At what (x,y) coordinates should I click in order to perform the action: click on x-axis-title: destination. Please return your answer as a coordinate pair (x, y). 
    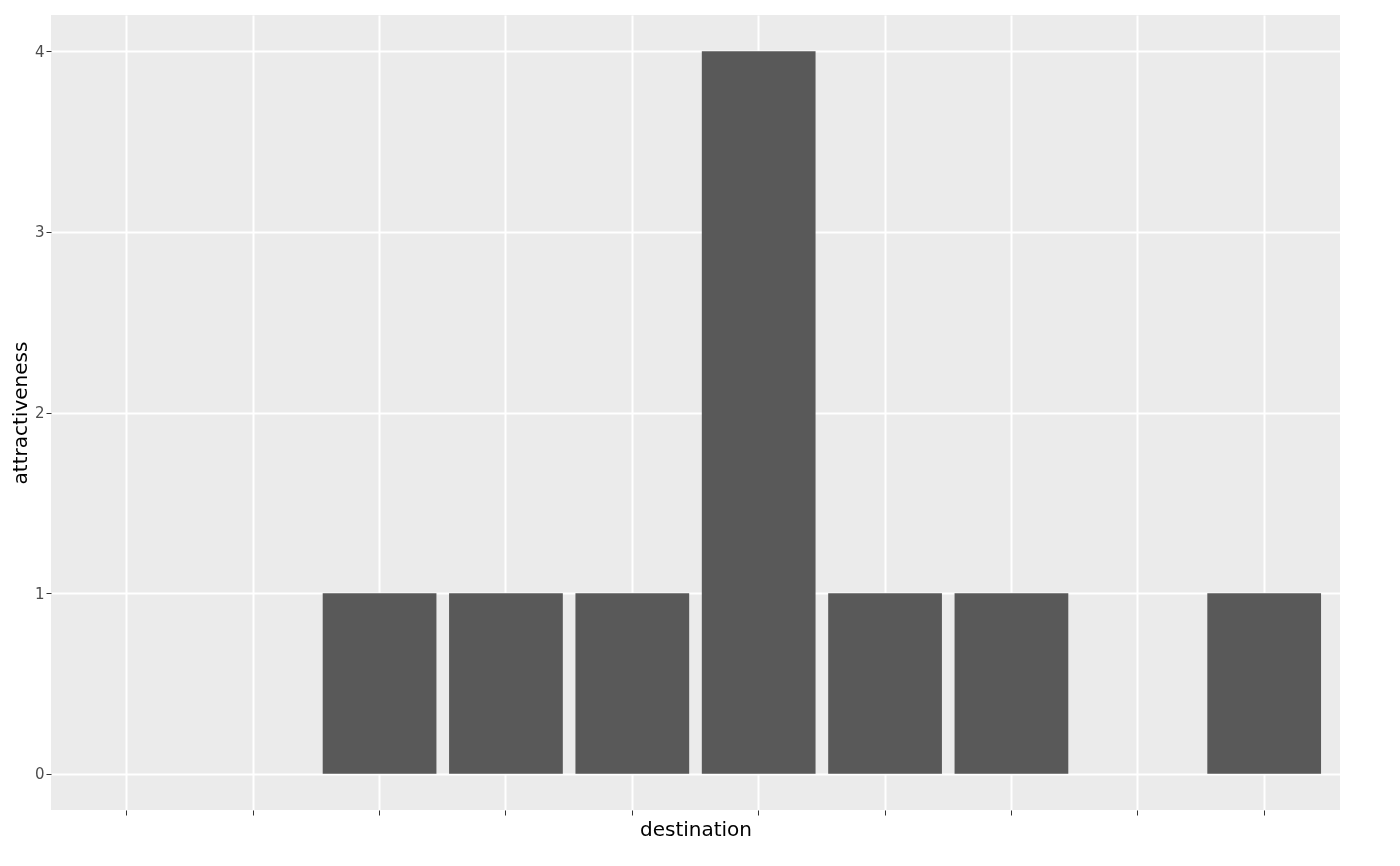
    Looking at the image, I should click on (696, 829).